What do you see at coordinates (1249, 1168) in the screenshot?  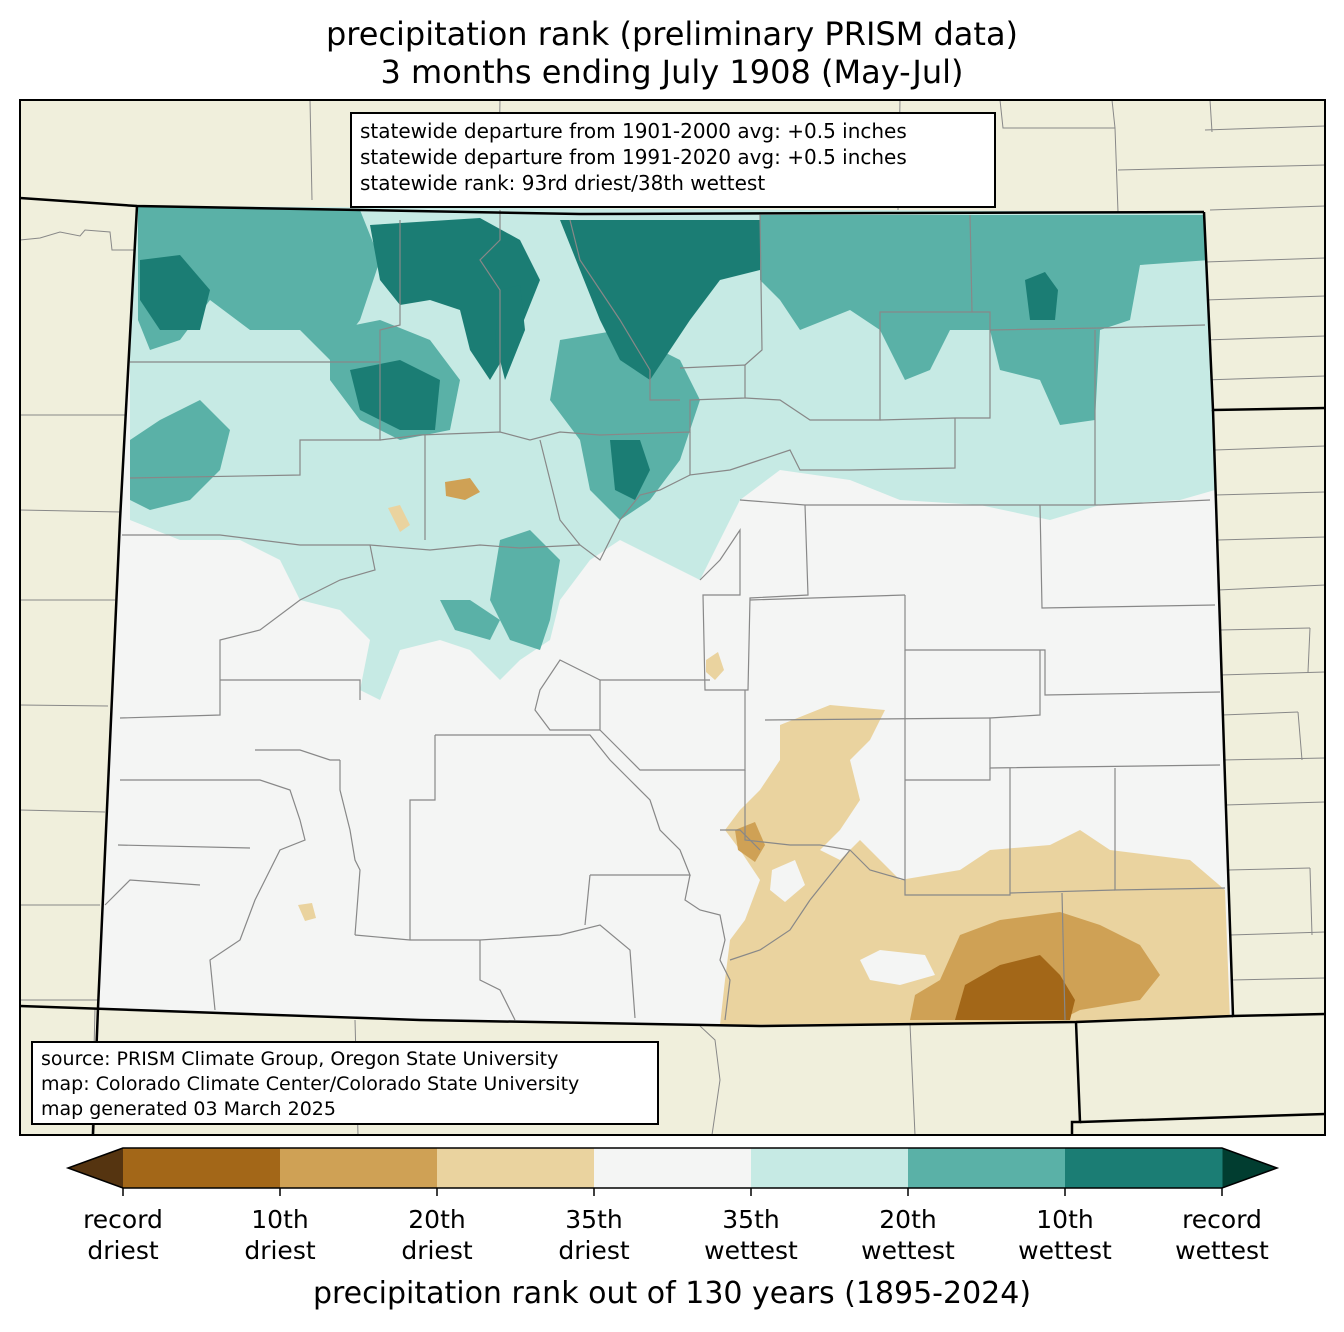 I see `colorbar-extend-high` at bounding box center [1249, 1168].